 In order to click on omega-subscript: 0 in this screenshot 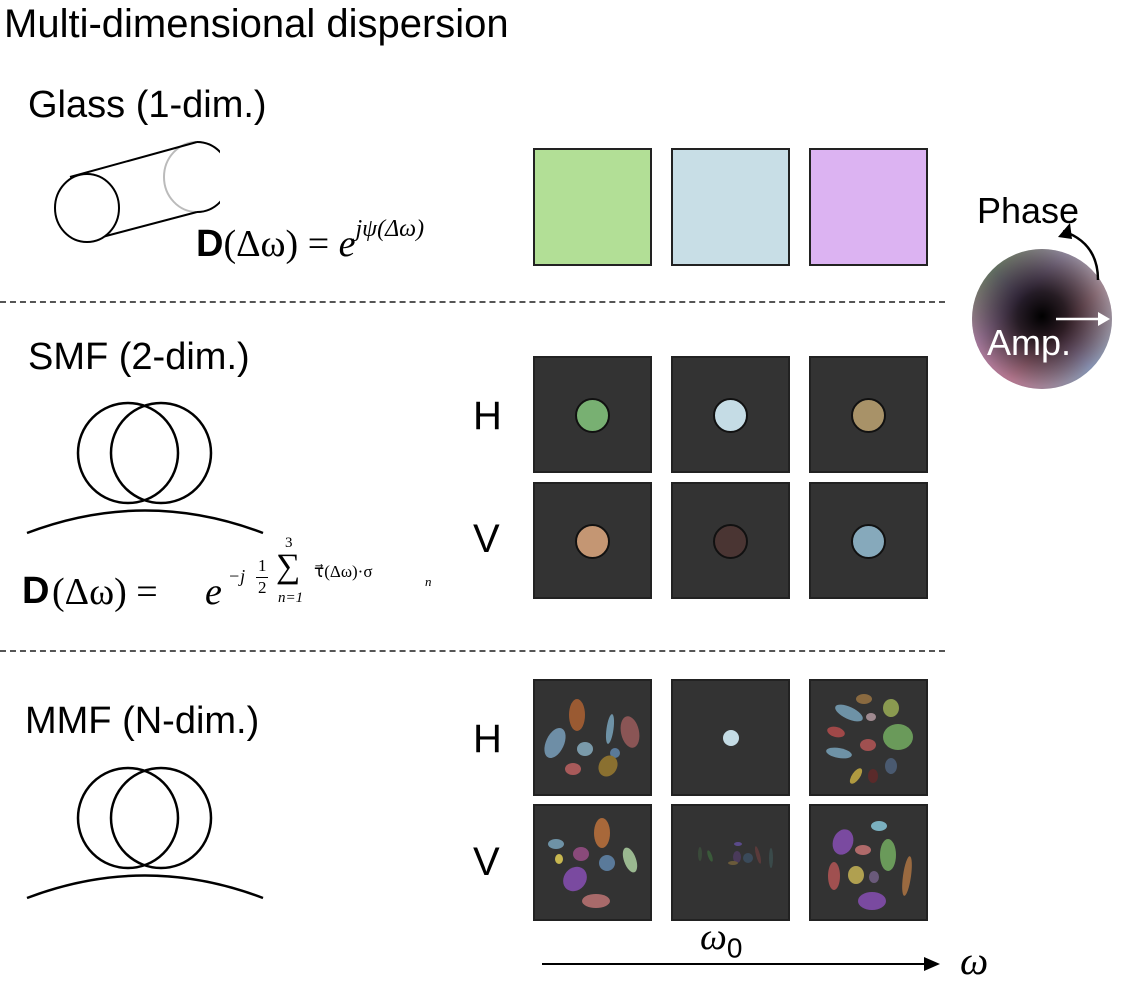, I will do `click(734, 948)`.